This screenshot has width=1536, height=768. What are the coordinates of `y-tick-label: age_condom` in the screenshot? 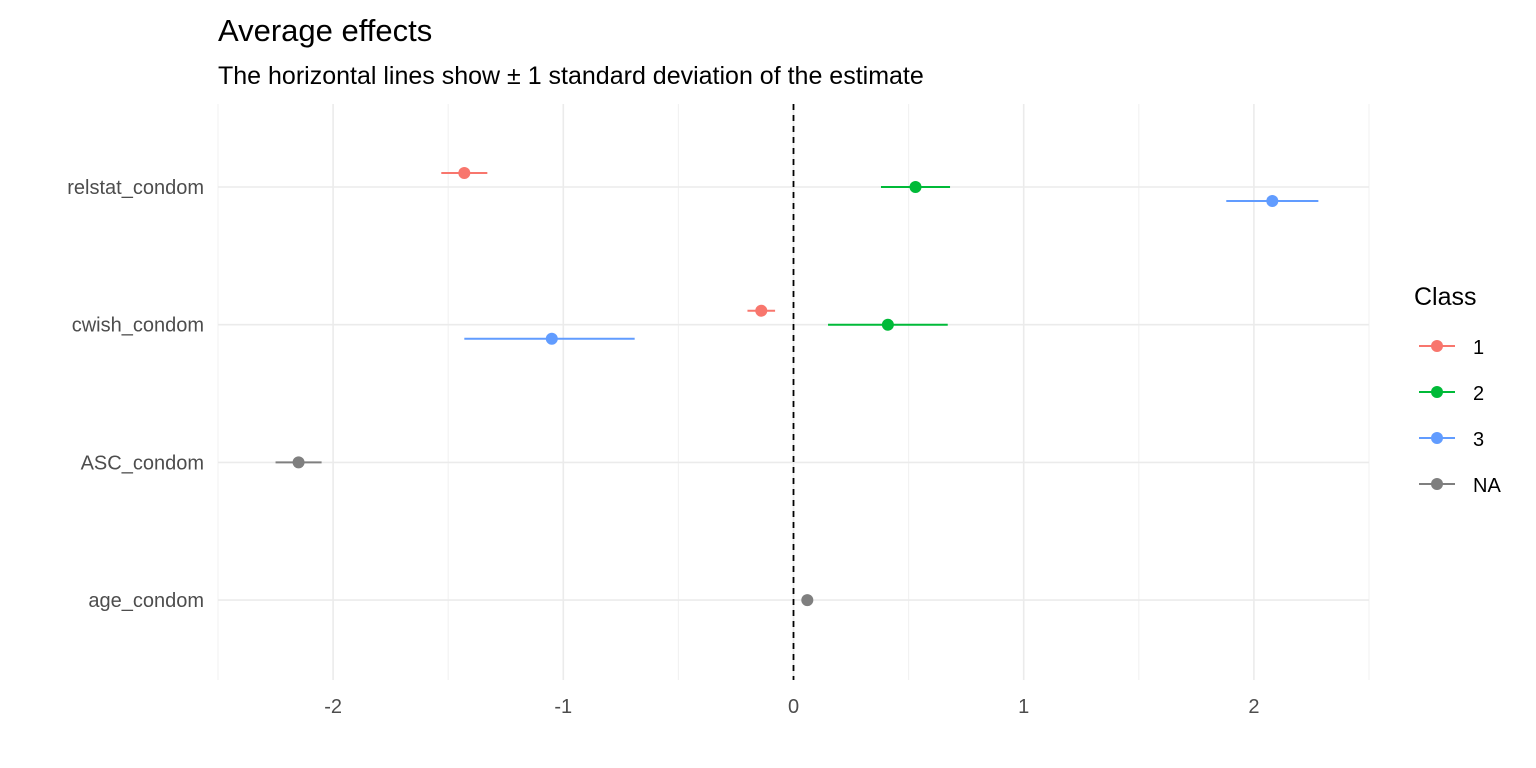 It's located at (146, 601).